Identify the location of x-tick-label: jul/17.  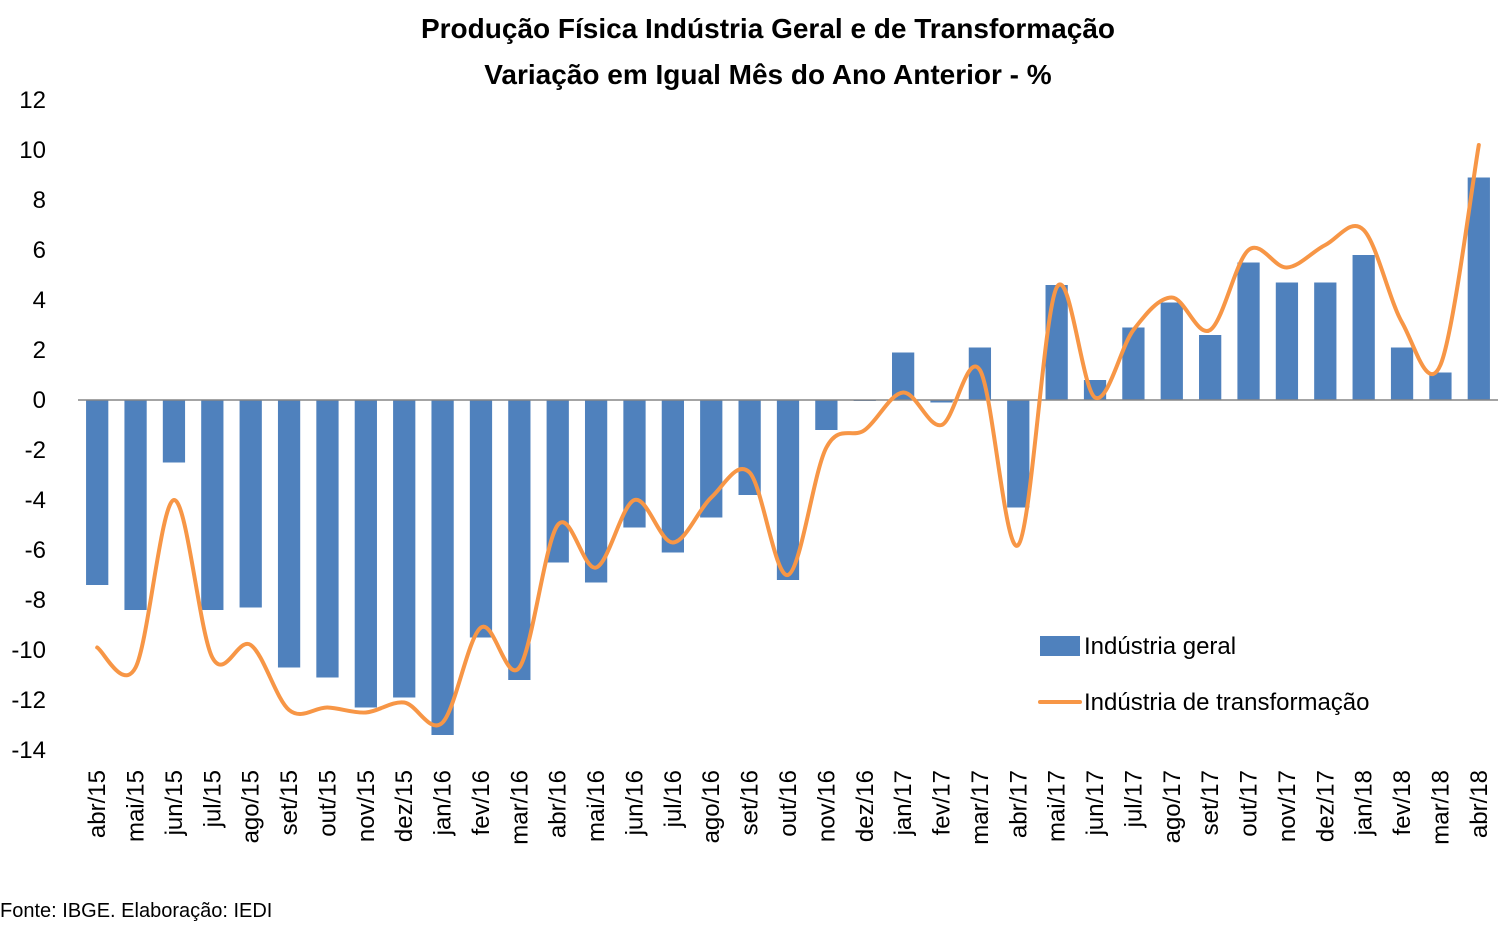
(1133, 799).